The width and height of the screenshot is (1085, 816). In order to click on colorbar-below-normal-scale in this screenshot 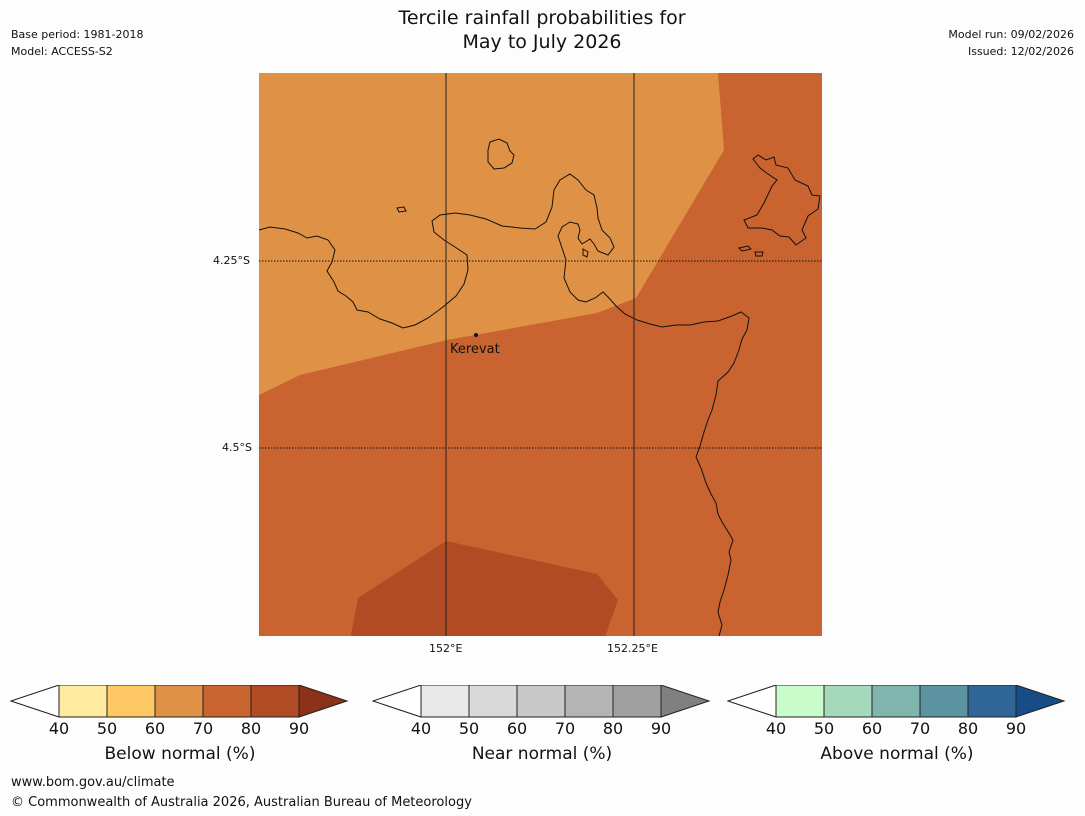, I will do `click(179, 701)`.